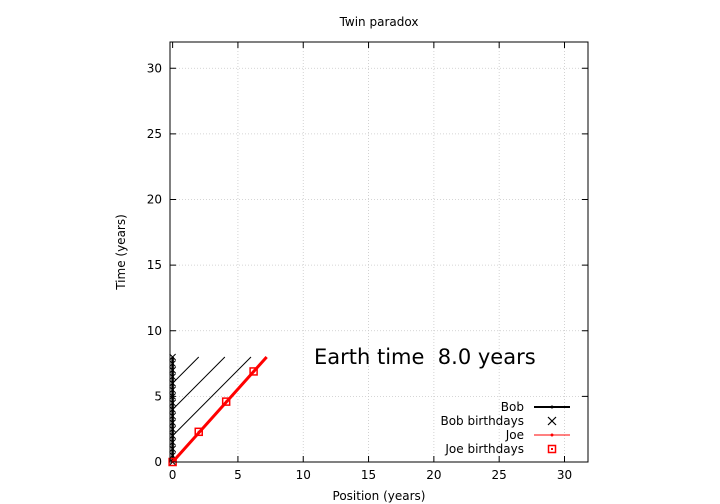  What do you see at coordinates (303, 475) in the screenshot?
I see `x-tick-label: 10` at bounding box center [303, 475].